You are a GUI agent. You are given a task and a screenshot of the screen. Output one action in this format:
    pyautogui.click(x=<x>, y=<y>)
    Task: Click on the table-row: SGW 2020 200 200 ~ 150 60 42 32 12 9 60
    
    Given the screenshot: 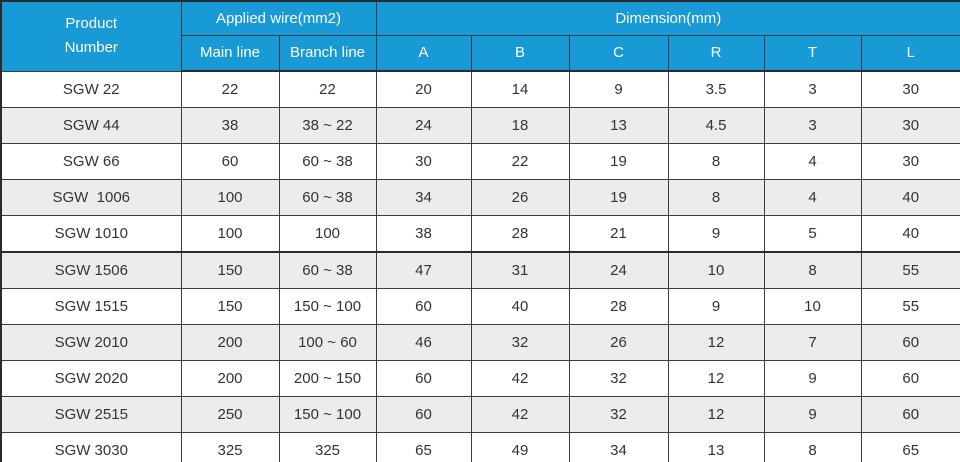 What is the action you would take?
    pyautogui.click(x=480, y=378)
    